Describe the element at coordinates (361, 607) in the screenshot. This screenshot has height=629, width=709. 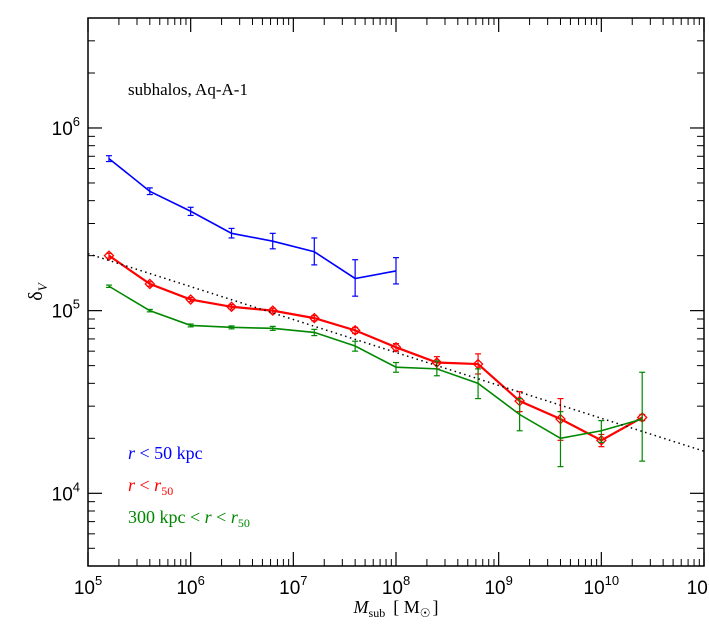
I see `x-axis-label-main: M` at that location.